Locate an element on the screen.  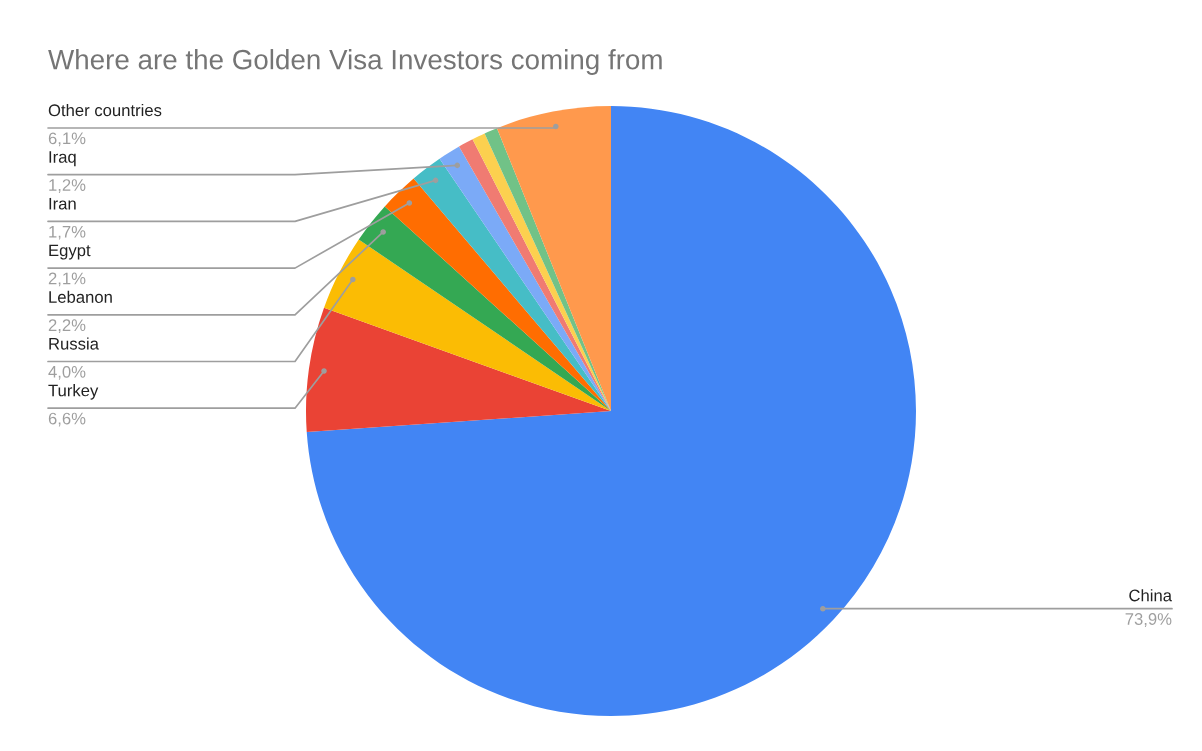
data-label: 4,0% is located at coordinates (67, 372).